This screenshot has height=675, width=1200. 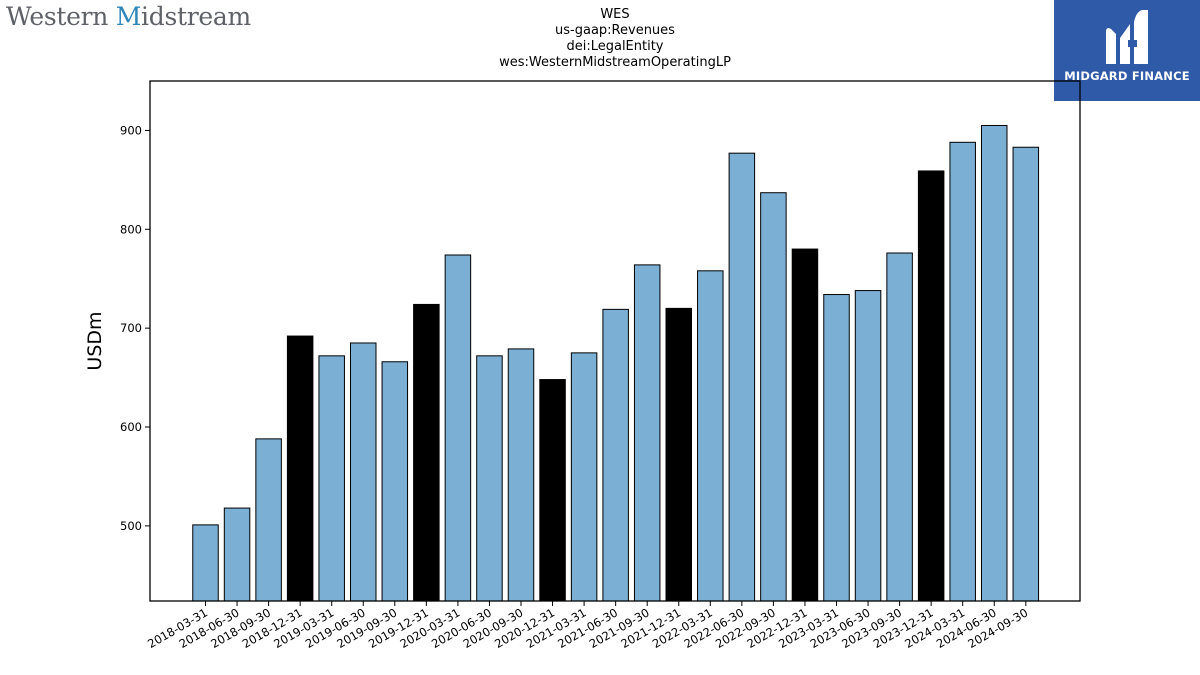 I want to click on y-tick-label: 800, so click(x=131, y=229).